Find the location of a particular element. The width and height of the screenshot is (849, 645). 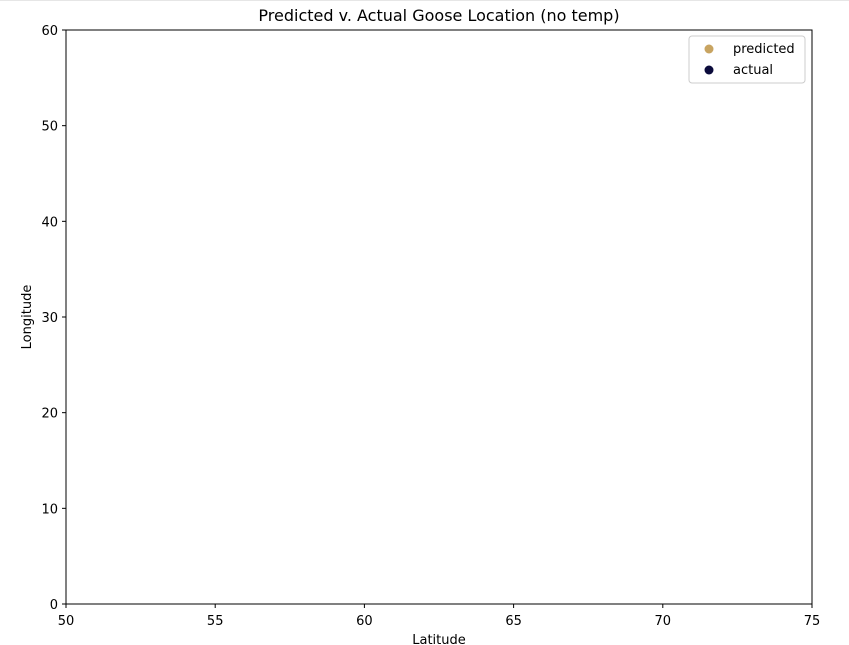

y-tick-label: 50 is located at coordinates (49, 127).